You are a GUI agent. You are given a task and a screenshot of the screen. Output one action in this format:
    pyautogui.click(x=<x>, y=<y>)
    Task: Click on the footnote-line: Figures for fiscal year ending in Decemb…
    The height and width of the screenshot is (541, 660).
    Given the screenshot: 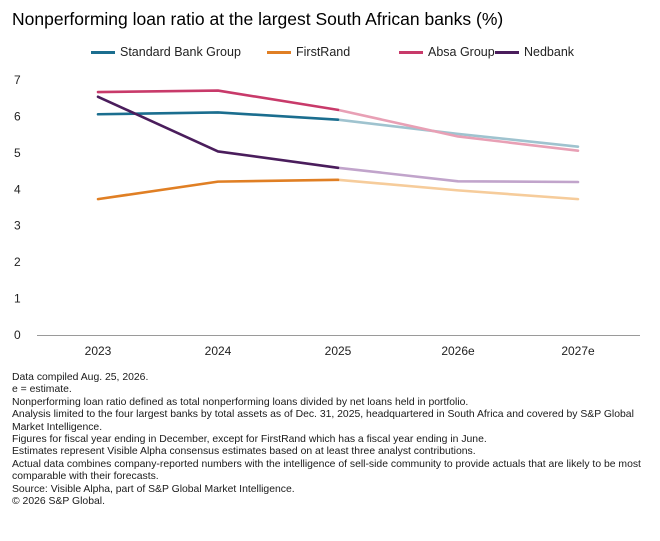 What is the action you would take?
    pyautogui.click(x=249, y=440)
    